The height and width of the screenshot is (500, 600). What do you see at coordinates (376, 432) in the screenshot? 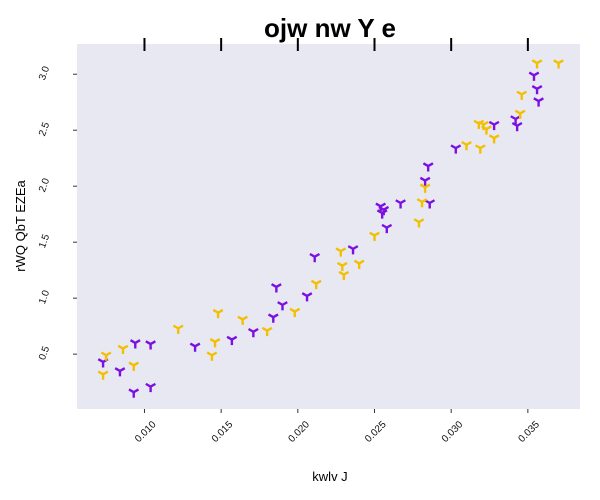
I see `x-tick-label: 0.025` at bounding box center [376, 432].